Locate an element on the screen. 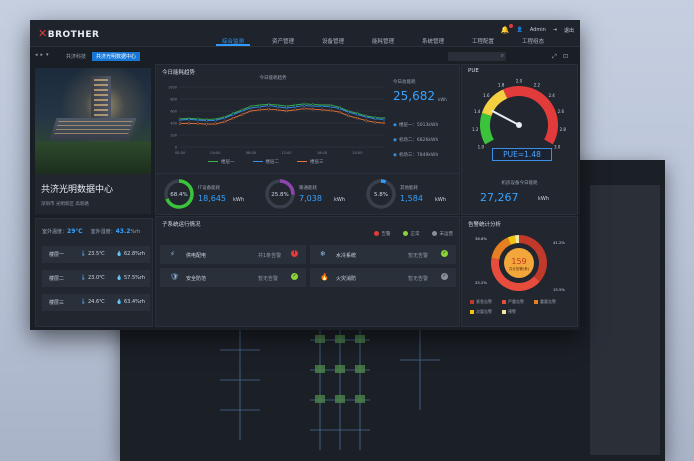  pue-tick-label: 3.0 is located at coordinates (557, 146).